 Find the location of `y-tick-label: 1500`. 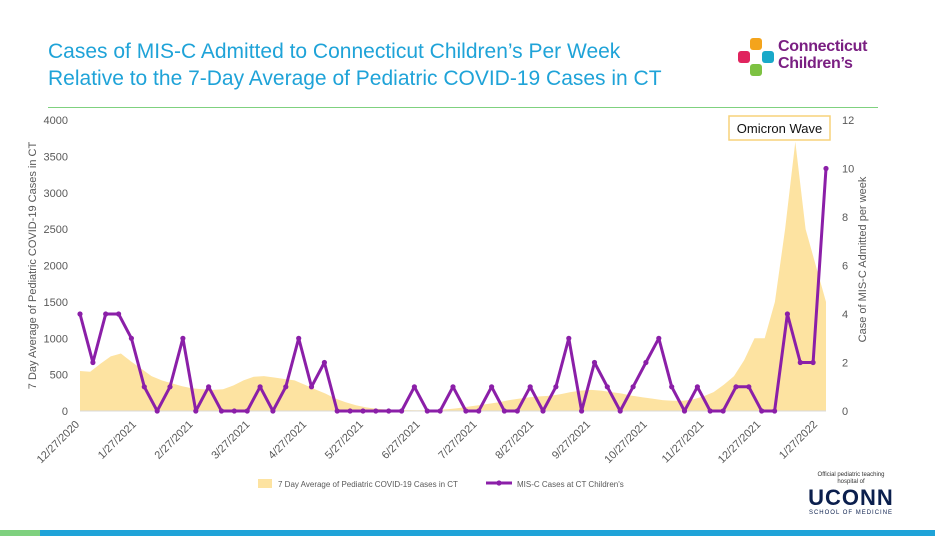

y-tick-label: 1500 is located at coordinates (56, 303).